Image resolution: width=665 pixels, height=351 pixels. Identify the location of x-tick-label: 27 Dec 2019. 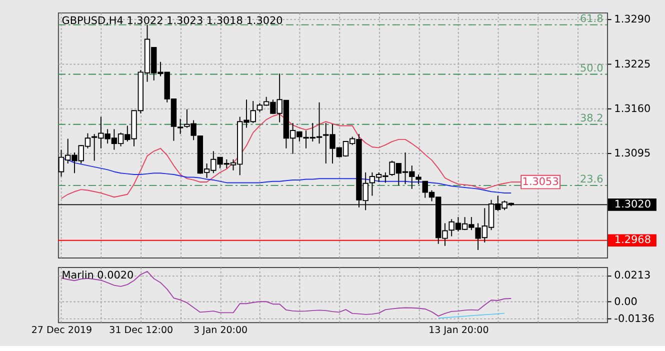
(61, 330).